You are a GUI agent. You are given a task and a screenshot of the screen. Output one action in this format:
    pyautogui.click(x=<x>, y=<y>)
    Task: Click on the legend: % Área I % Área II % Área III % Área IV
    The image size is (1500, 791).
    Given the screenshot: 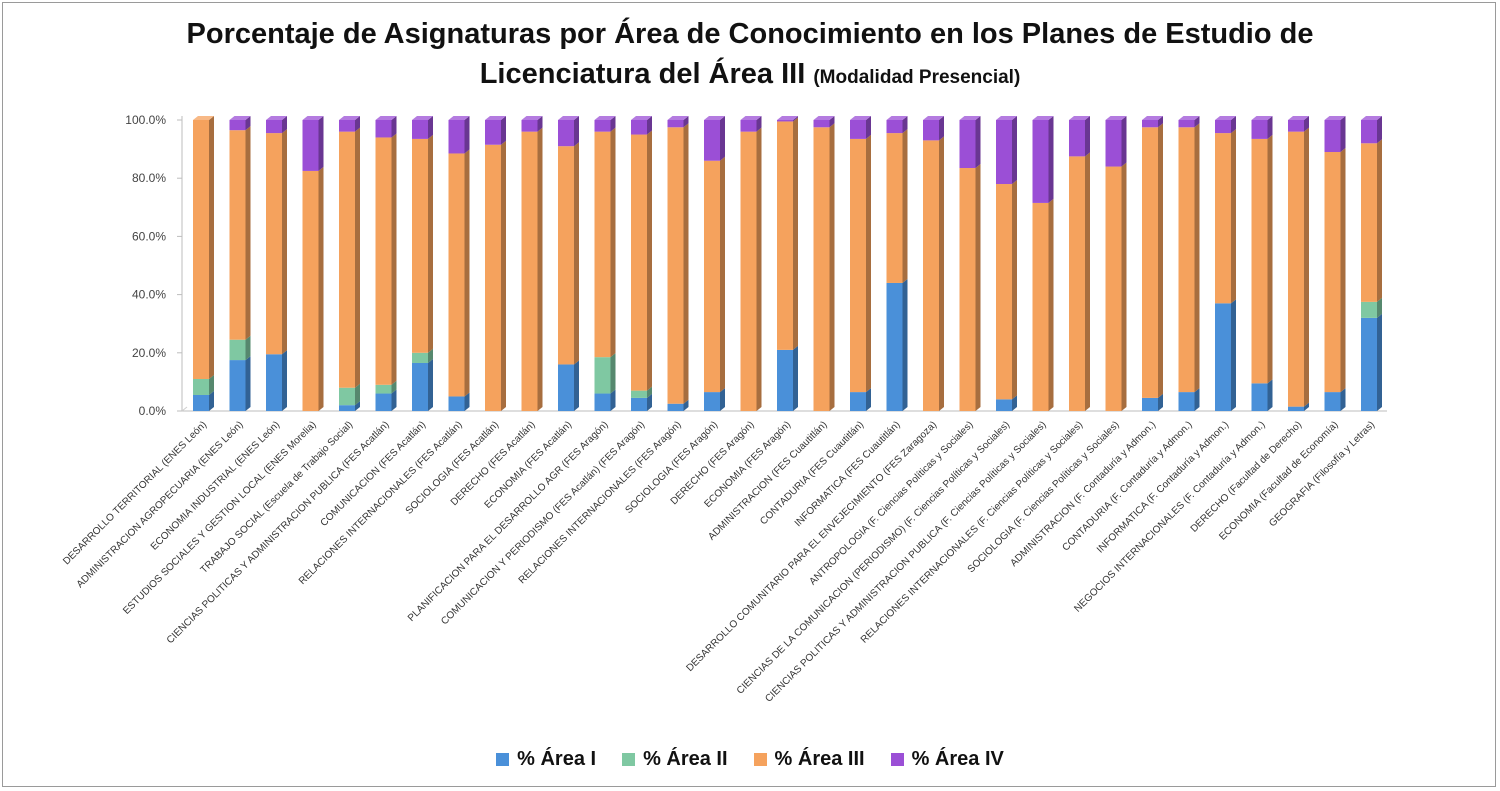 What is the action you would take?
    pyautogui.click(x=750, y=759)
    